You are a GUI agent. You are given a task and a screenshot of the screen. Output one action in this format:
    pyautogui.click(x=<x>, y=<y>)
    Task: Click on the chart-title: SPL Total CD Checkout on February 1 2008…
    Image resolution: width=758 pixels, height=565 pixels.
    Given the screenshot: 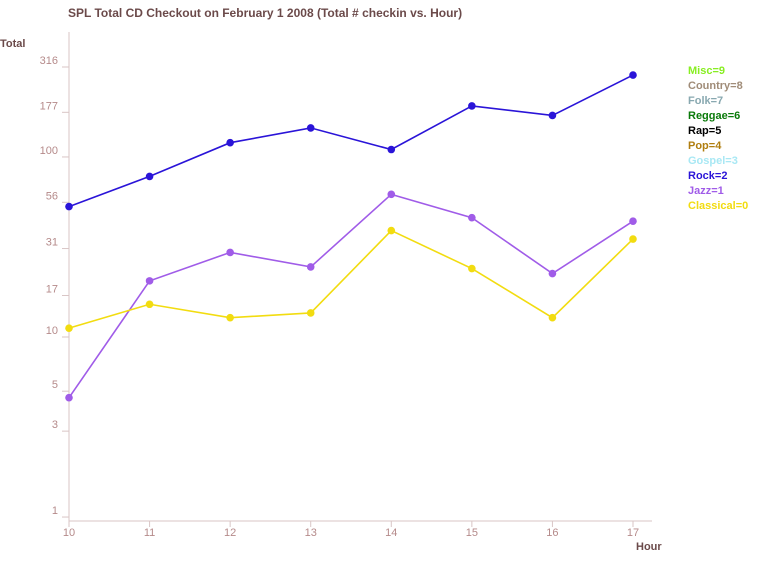 What is the action you would take?
    pyautogui.click(x=265, y=13)
    